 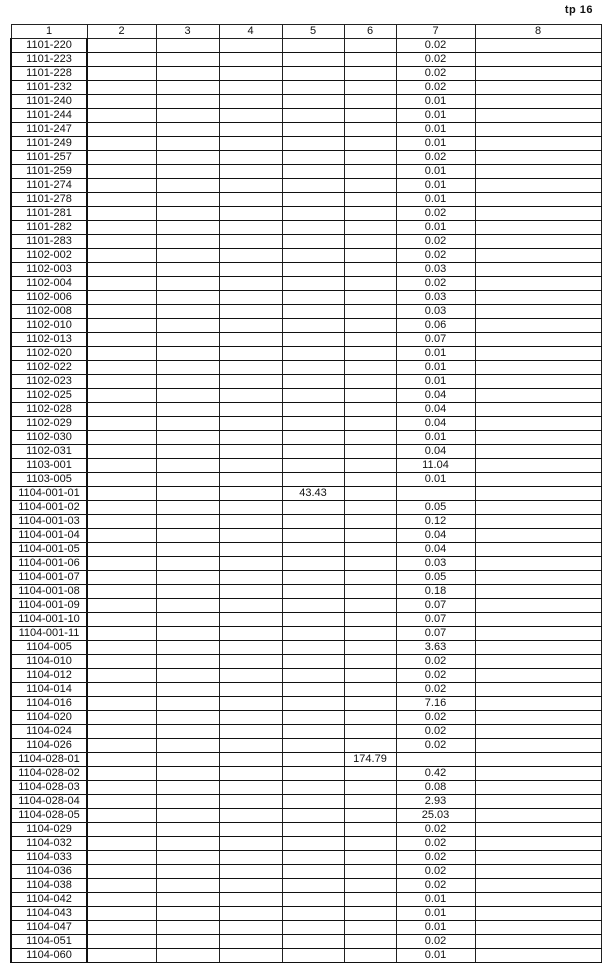 What do you see at coordinates (306, 241) in the screenshot?
I see `table-row: 1101-283 0.02` at bounding box center [306, 241].